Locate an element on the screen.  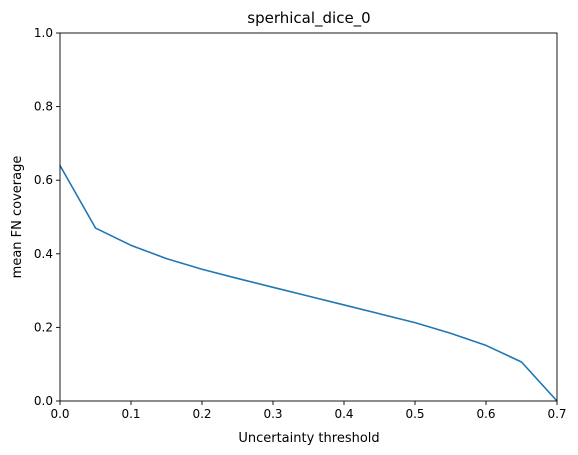
y-tick-label: 0.6 is located at coordinates (43, 180).